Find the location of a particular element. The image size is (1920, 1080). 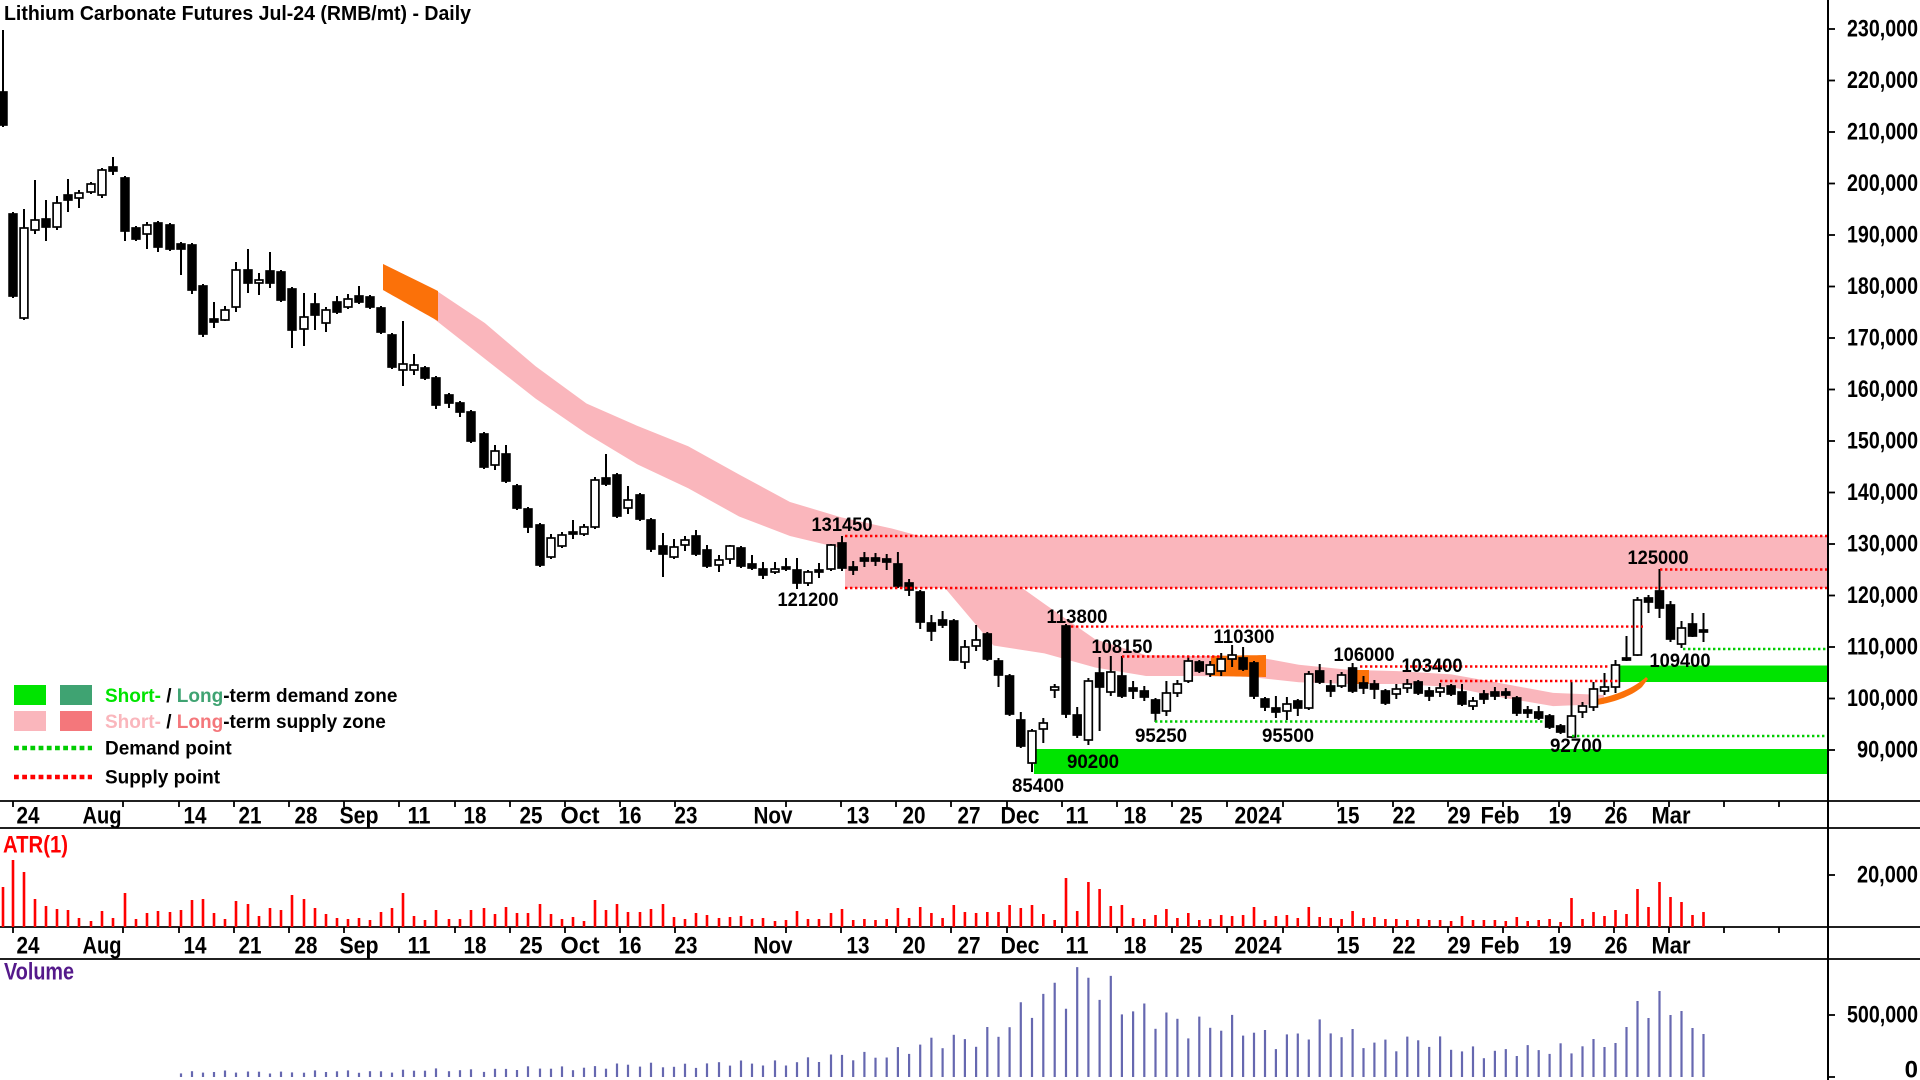

svg-text: 200,000 is located at coordinates (1882, 183).